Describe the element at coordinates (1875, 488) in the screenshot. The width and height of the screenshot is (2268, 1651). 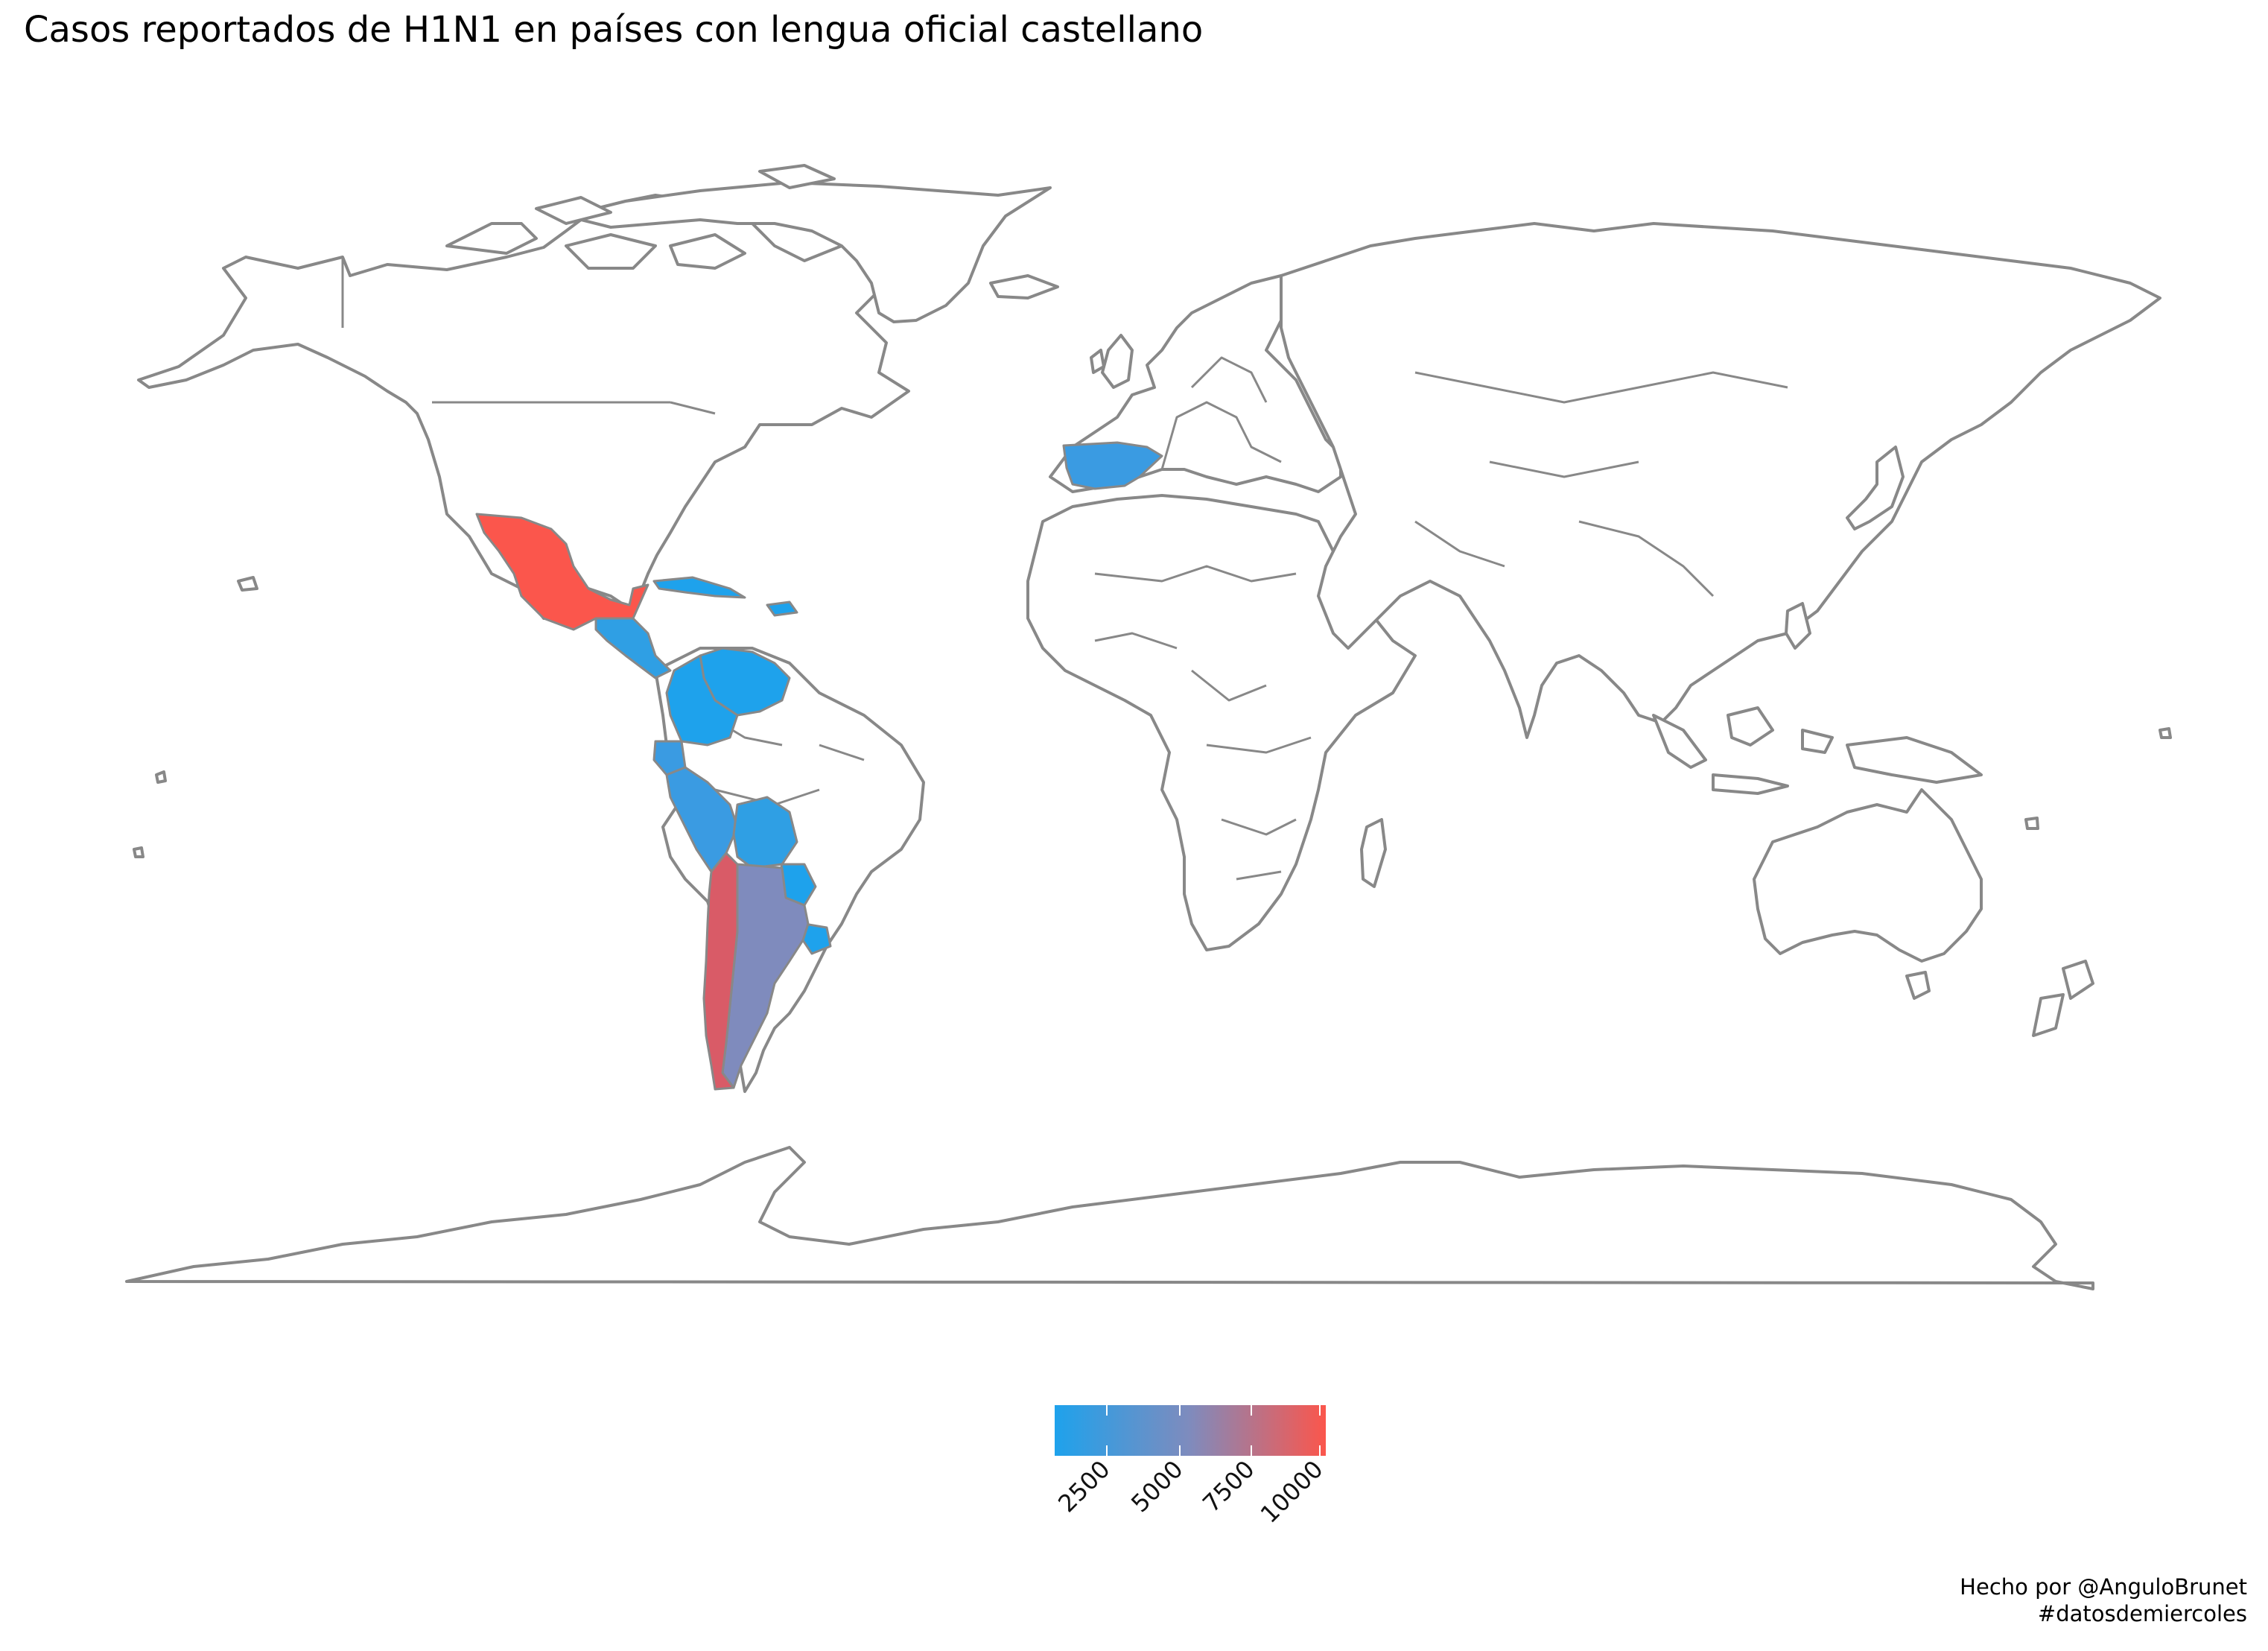
I see `japan` at that location.